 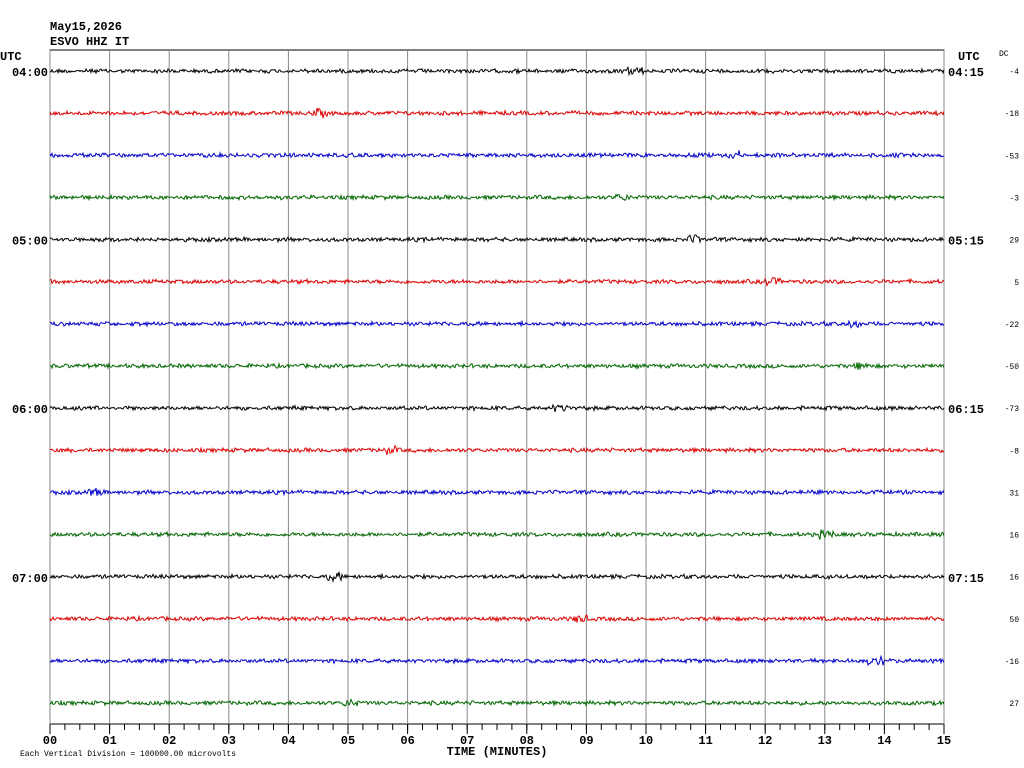 I want to click on right-time-label: 05:15, so click(x=966, y=242).